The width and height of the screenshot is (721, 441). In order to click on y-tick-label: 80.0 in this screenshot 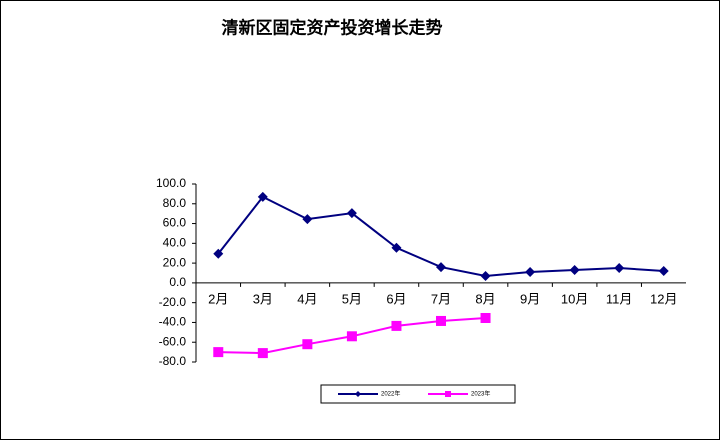, I will do `click(175, 203)`.